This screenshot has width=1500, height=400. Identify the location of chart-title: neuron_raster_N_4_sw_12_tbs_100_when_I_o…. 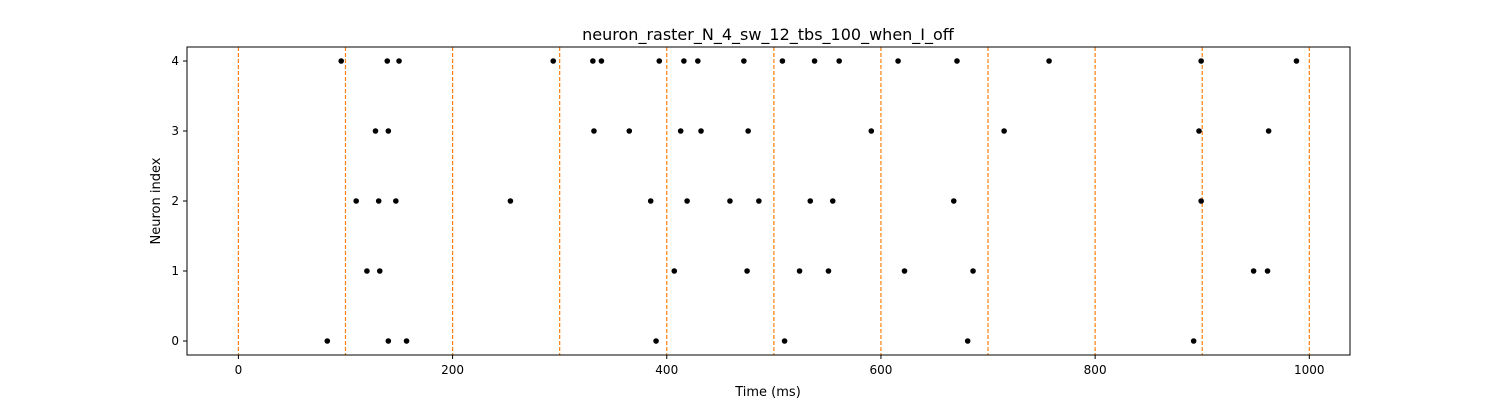
(768, 35).